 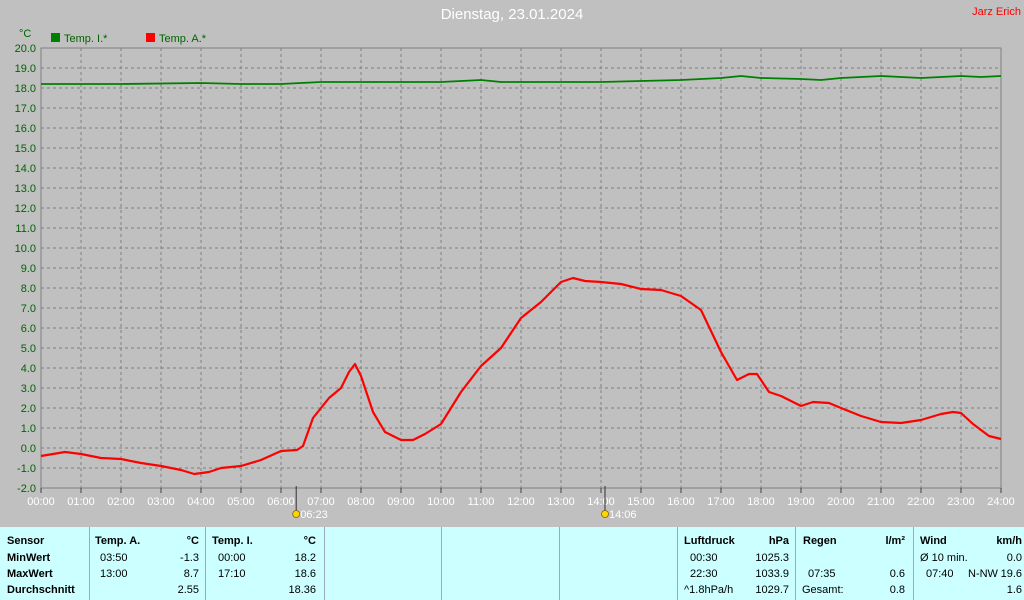 I want to click on y-tick-label: 0.0, so click(x=28, y=449).